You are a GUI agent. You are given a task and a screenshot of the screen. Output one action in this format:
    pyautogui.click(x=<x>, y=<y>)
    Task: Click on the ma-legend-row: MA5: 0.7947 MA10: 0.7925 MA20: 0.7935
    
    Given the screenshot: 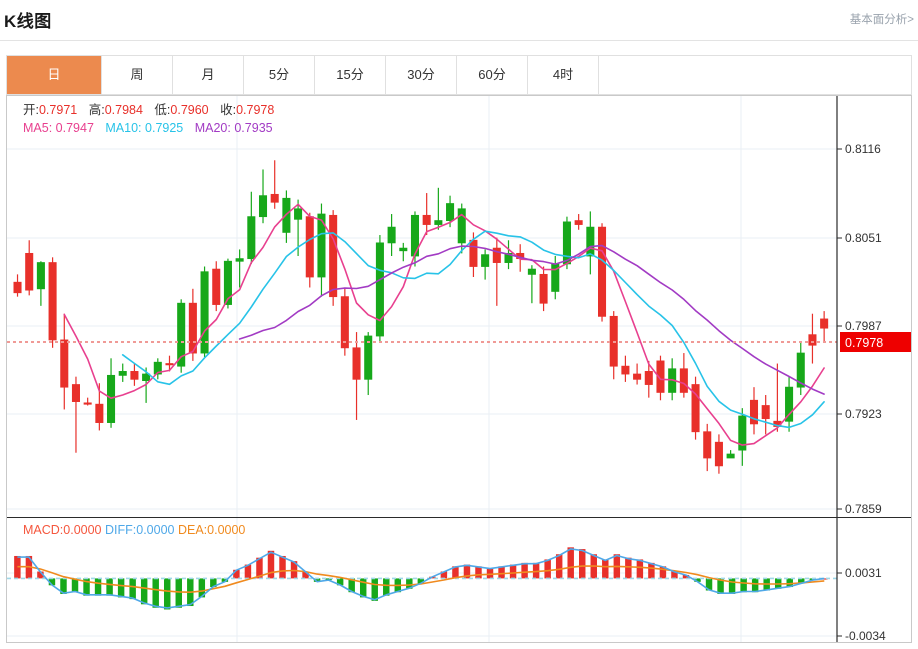 What is the action you would take?
    pyautogui.click(x=148, y=128)
    